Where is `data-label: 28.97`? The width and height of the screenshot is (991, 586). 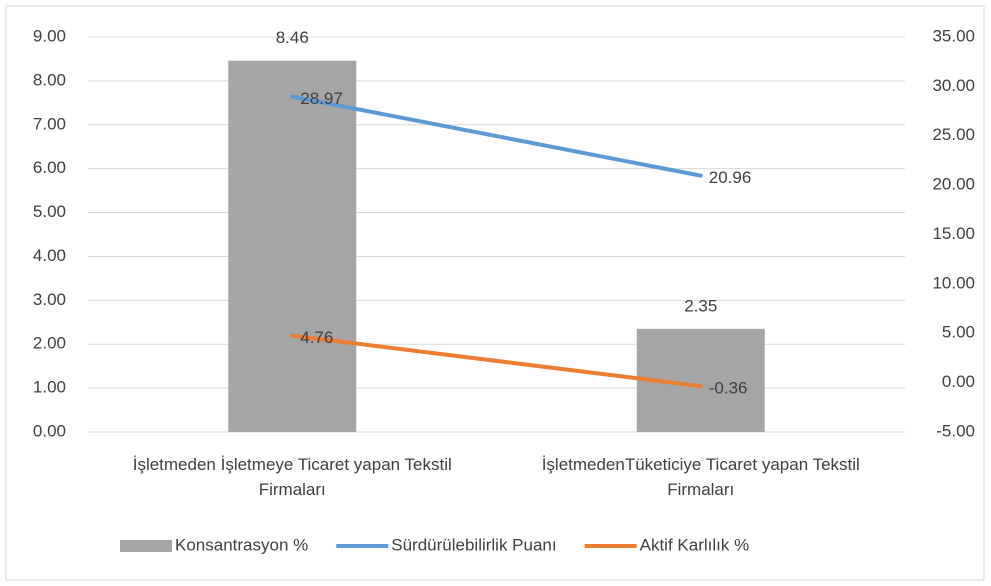 data-label: 28.97 is located at coordinates (321, 98).